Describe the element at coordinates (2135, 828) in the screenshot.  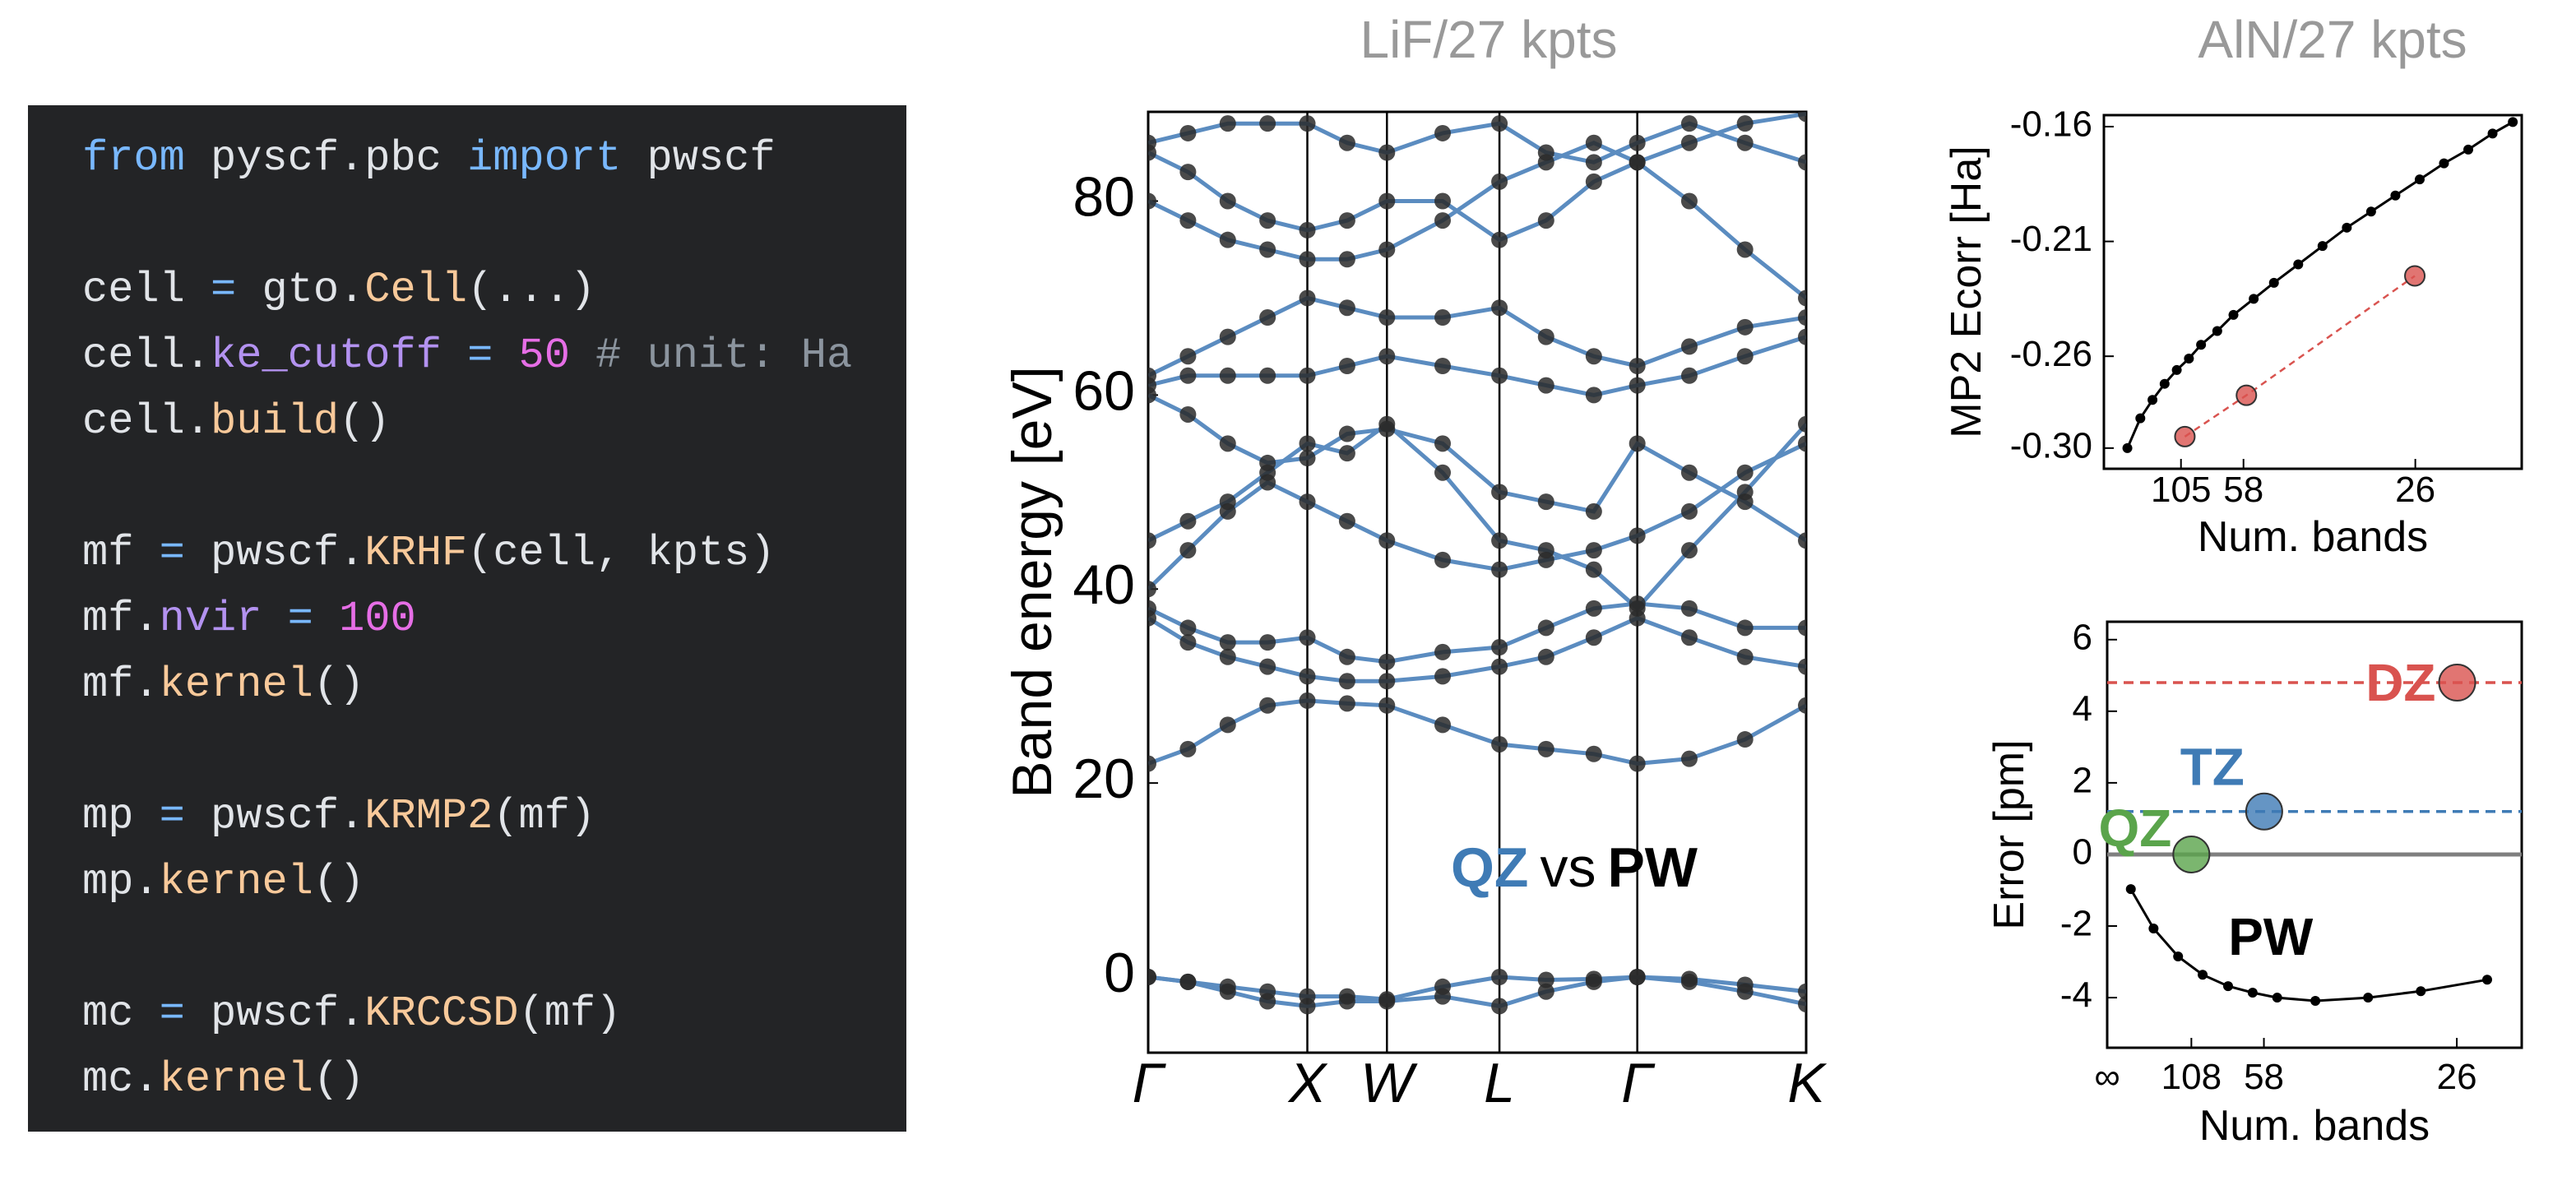
I see `series-label: QZ` at that location.